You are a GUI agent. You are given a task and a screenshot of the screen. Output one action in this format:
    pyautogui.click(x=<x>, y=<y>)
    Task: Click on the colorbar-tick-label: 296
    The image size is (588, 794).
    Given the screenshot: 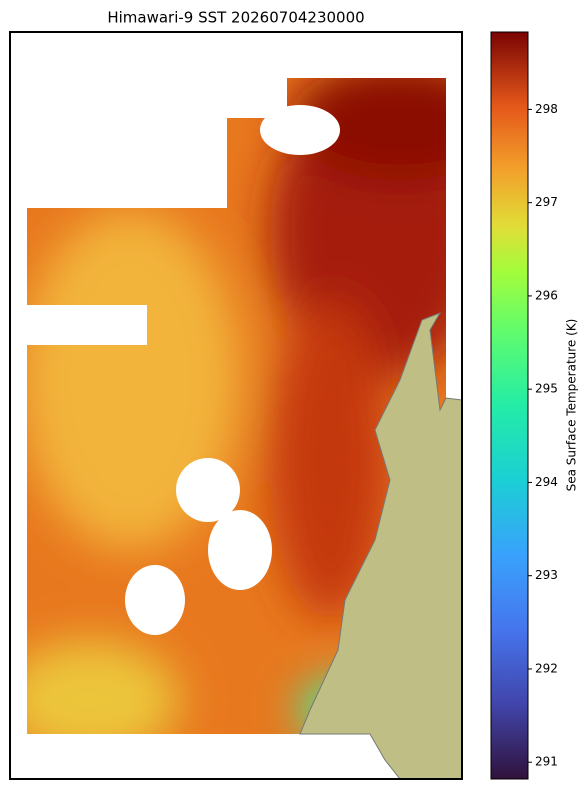 What is the action you would take?
    pyautogui.click(x=546, y=295)
    